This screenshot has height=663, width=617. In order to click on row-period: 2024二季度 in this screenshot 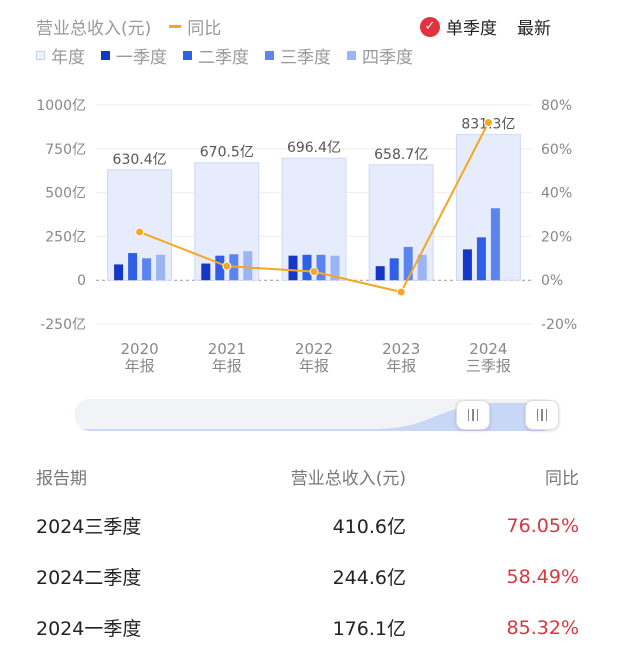, I will do `click(89, 578)`.